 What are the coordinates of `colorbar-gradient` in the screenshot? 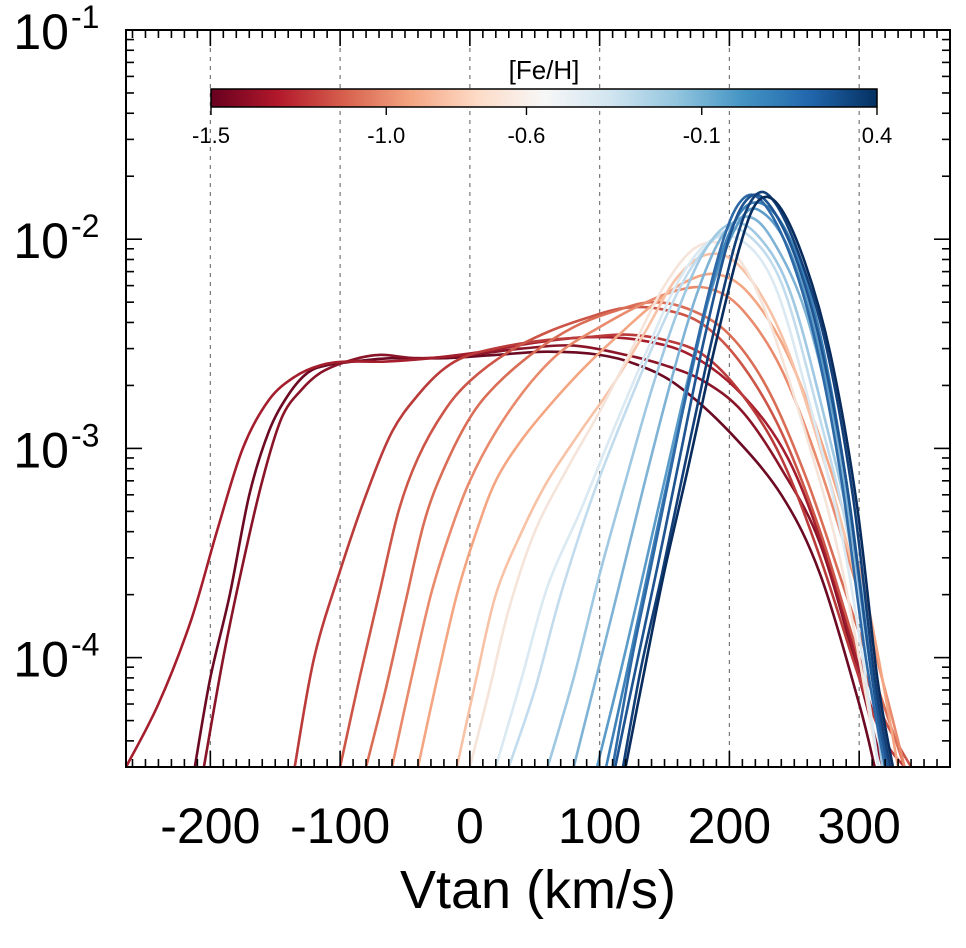 It's located at (544, 98).